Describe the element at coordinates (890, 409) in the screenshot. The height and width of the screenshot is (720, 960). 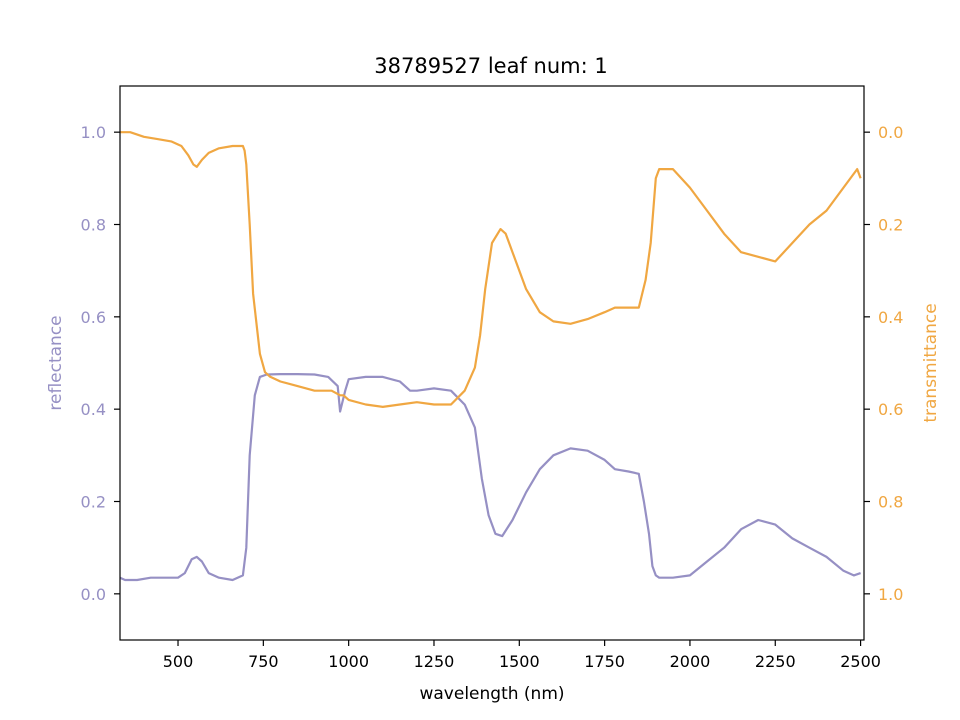
I see `right-y-tick-label: 0.6` at that location.